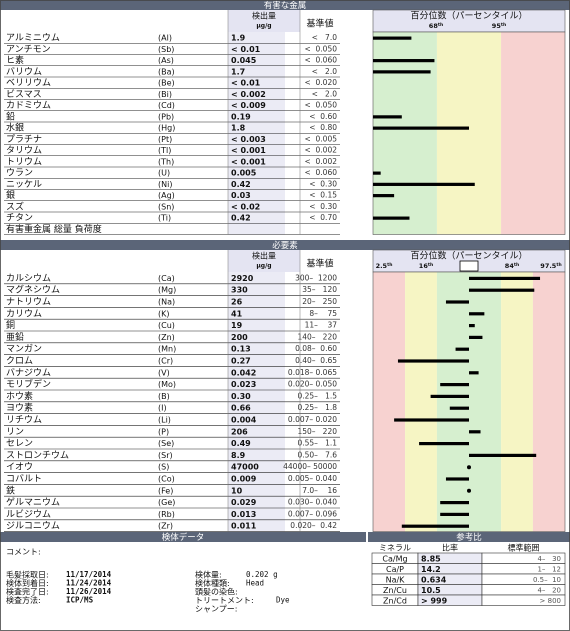  Describe the element at coordinates (238, 38) in the screenshot. I see `result: 1.9` at that location.